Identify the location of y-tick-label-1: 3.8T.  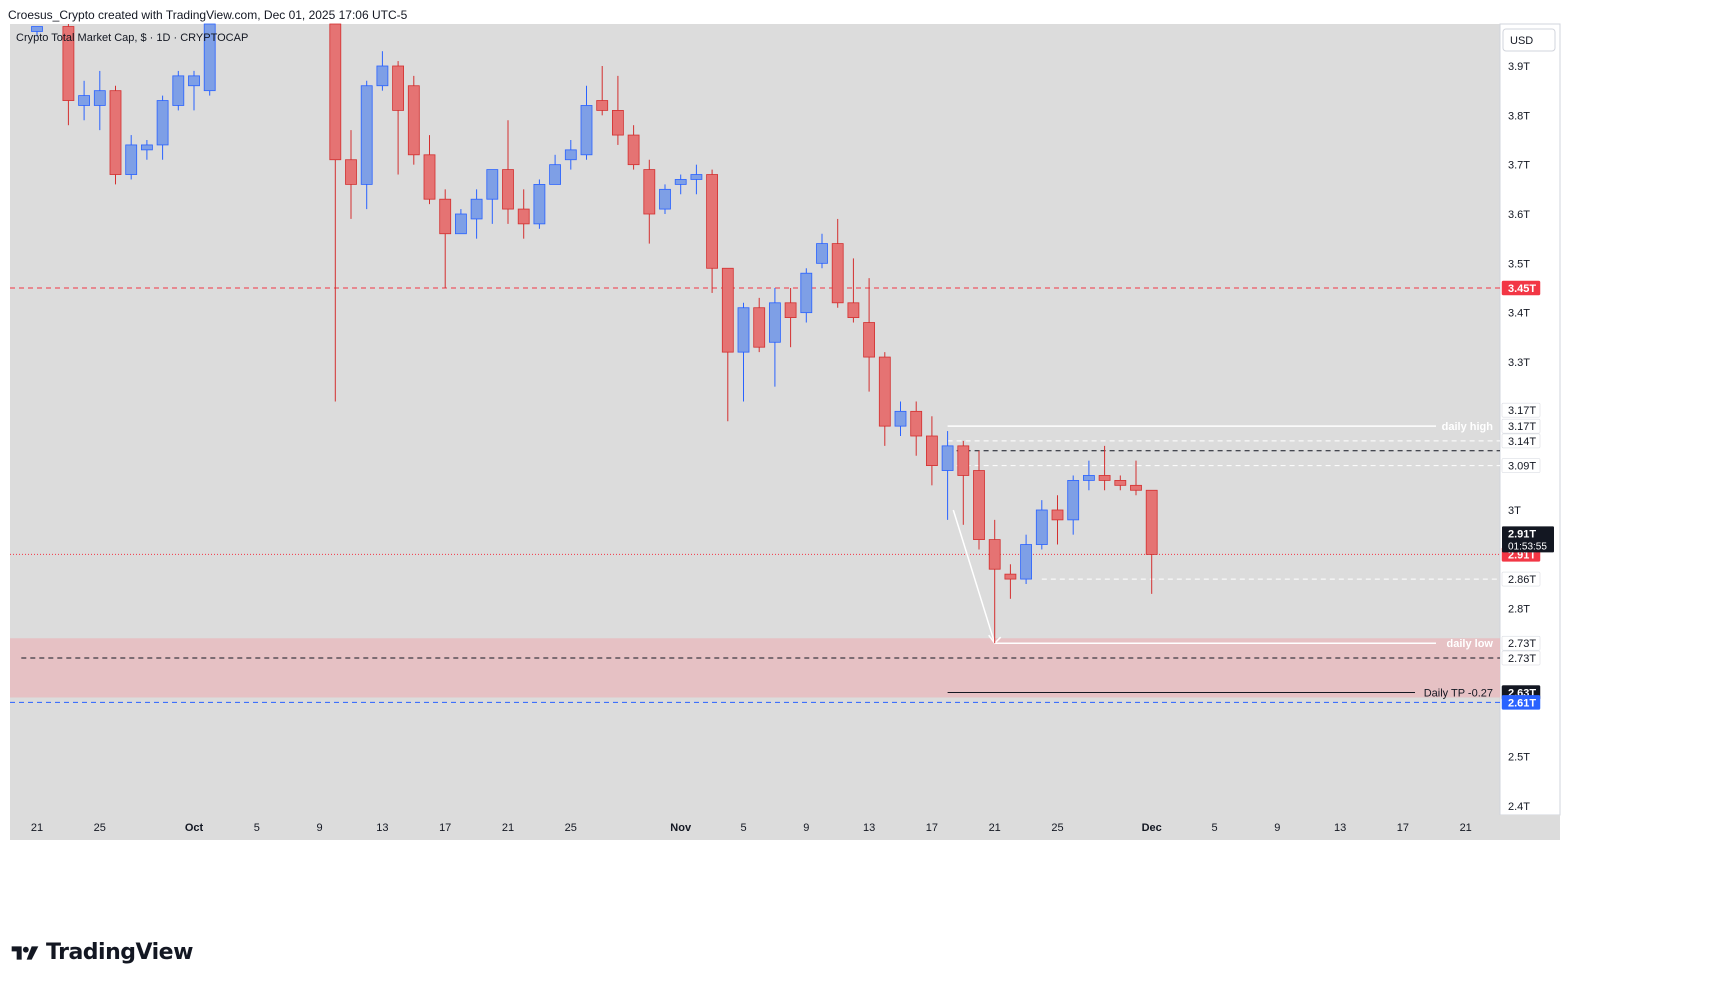
(1519, 116).